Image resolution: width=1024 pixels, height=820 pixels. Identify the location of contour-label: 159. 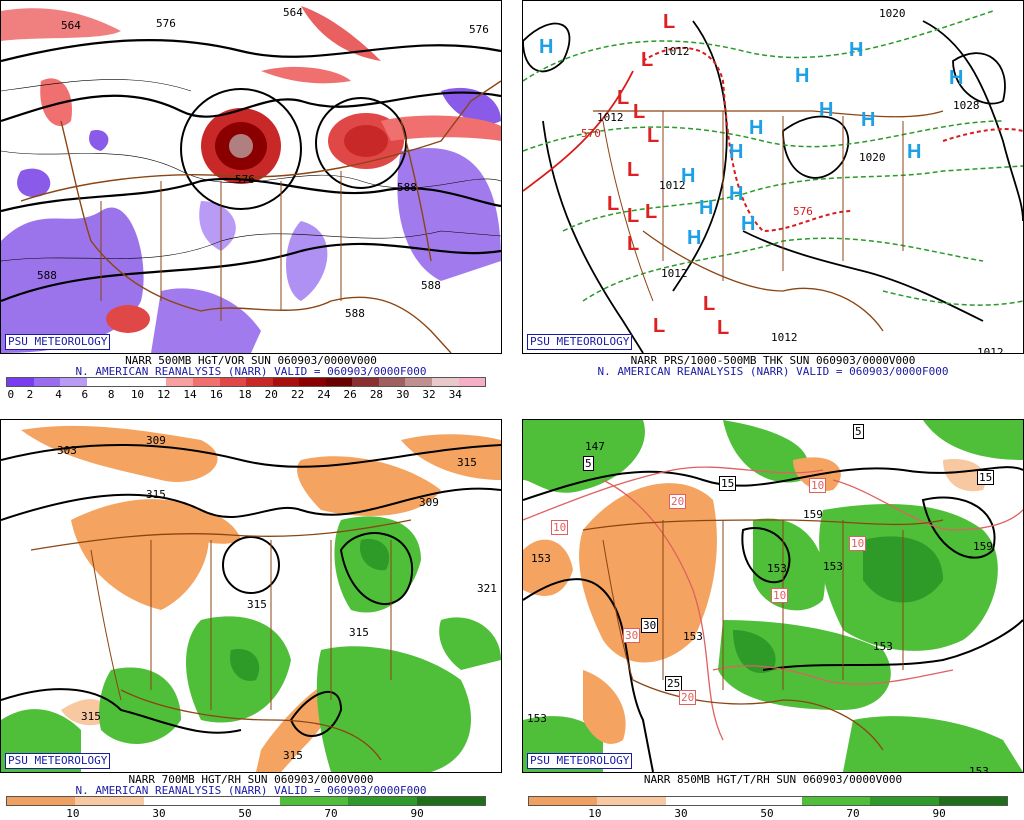
(983, 546).